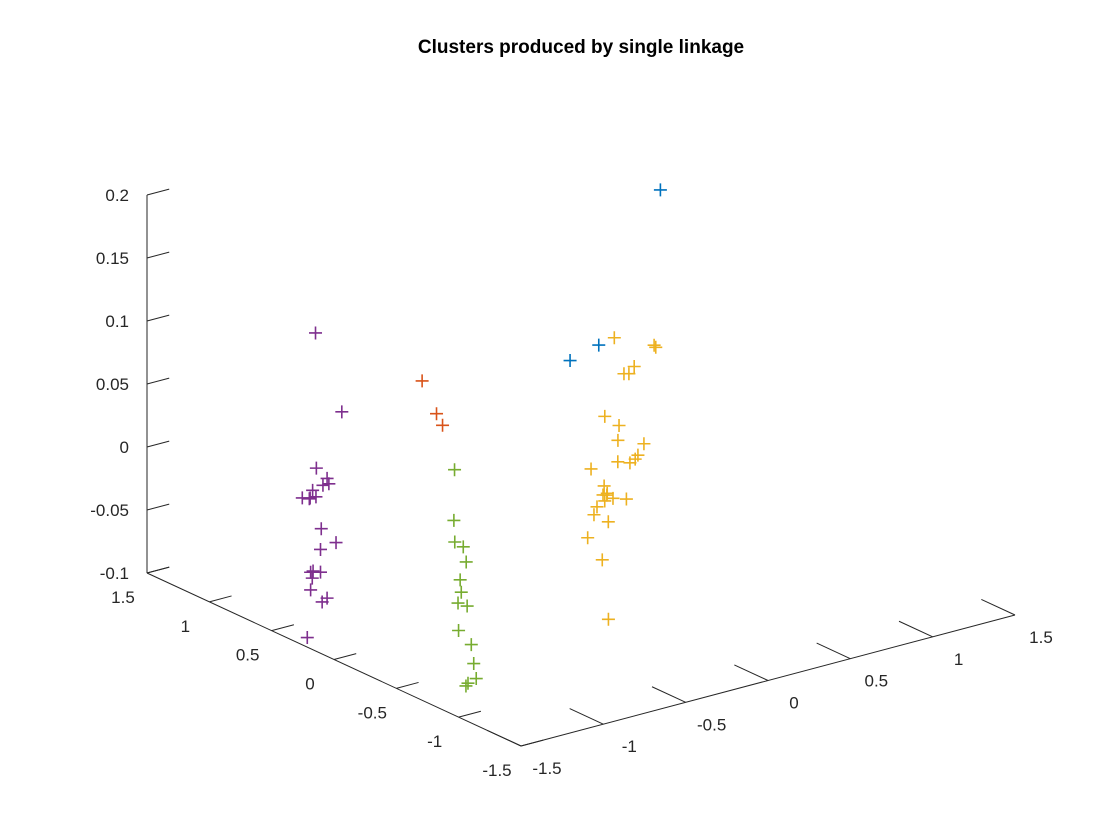 The height and width of the screenshot is (840, 1120). What do you see at coordinates (117, 321) in the screenshot?
I see `z-tick-label-4: 0.1` at bounding box center [117, 321].